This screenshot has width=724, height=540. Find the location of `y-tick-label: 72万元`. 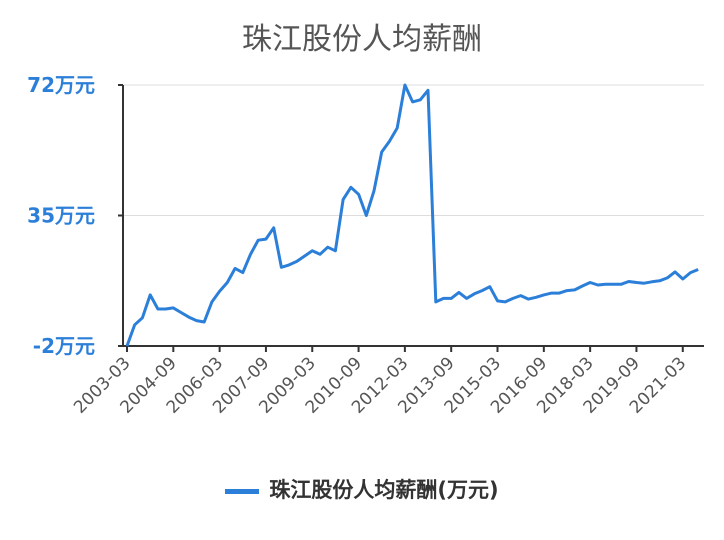

y-tick-label: 72万元 is located at coordinates (61, 85).